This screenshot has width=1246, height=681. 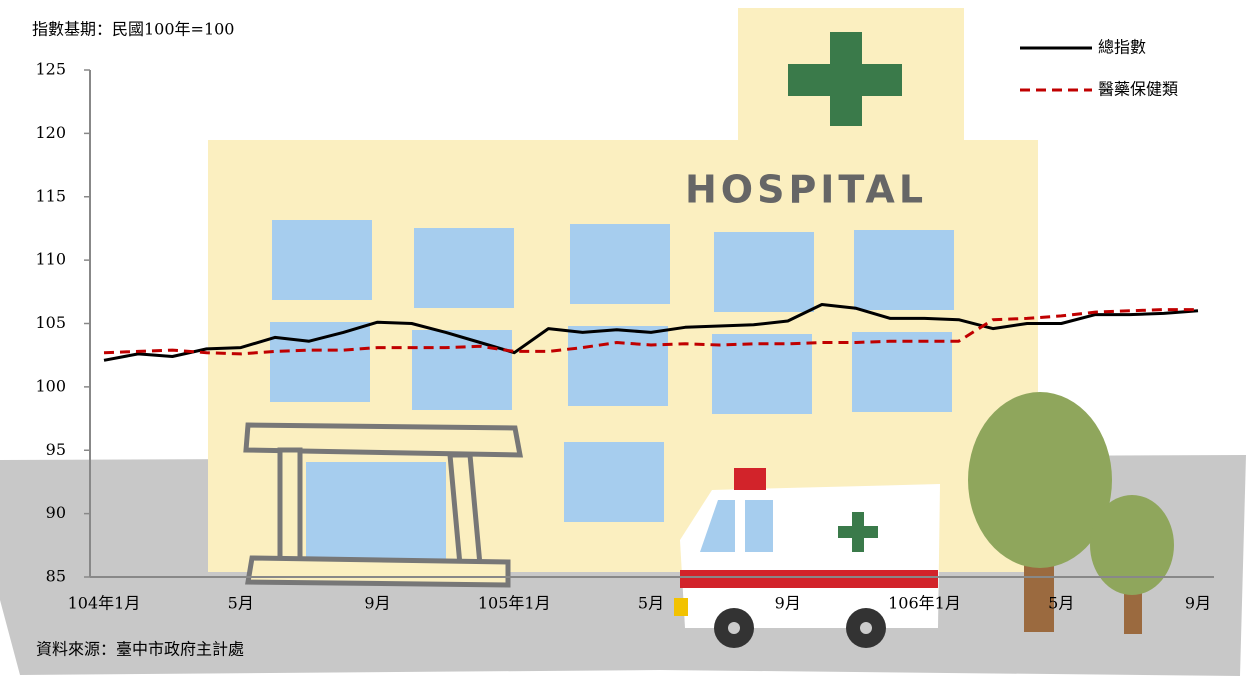 What do you see at coordinates (50, 259) in the screenshot?
I see `y-tick-label: 110` at bounding box center [50, 259].